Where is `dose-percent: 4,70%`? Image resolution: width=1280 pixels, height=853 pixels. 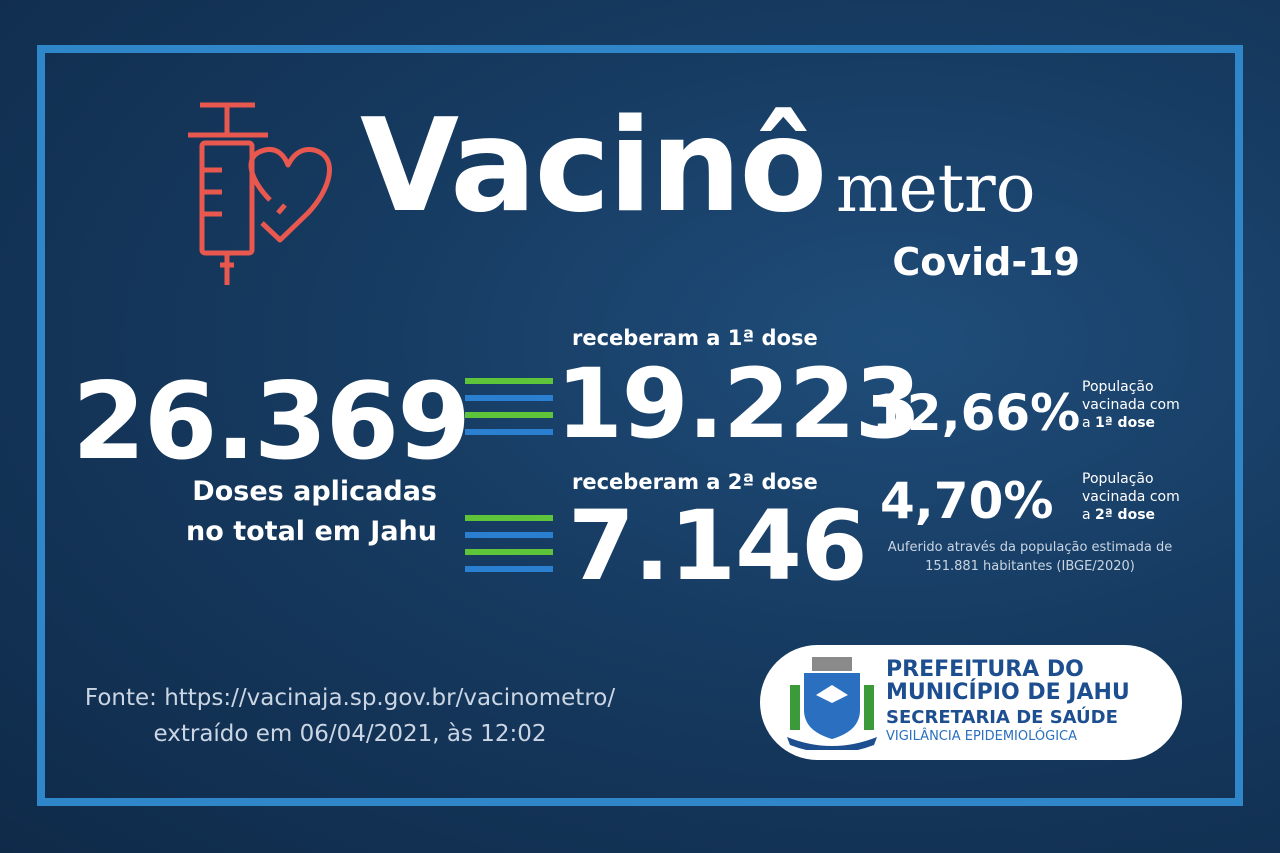 dose-percent: 4,70% is located at coordinates (967, 501).